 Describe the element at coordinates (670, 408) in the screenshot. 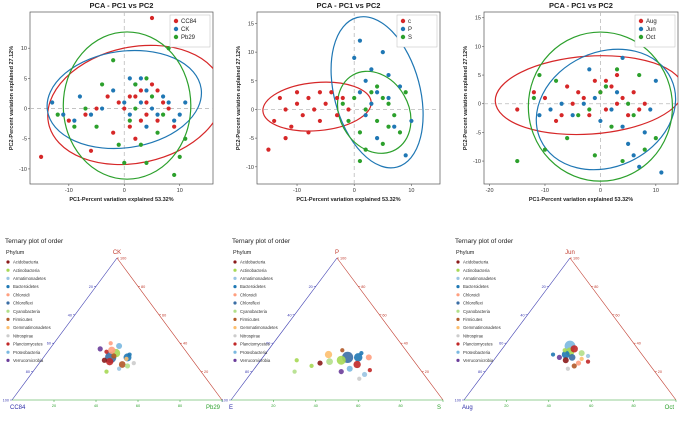

I see `vertex-label-right: Oct` at that location.